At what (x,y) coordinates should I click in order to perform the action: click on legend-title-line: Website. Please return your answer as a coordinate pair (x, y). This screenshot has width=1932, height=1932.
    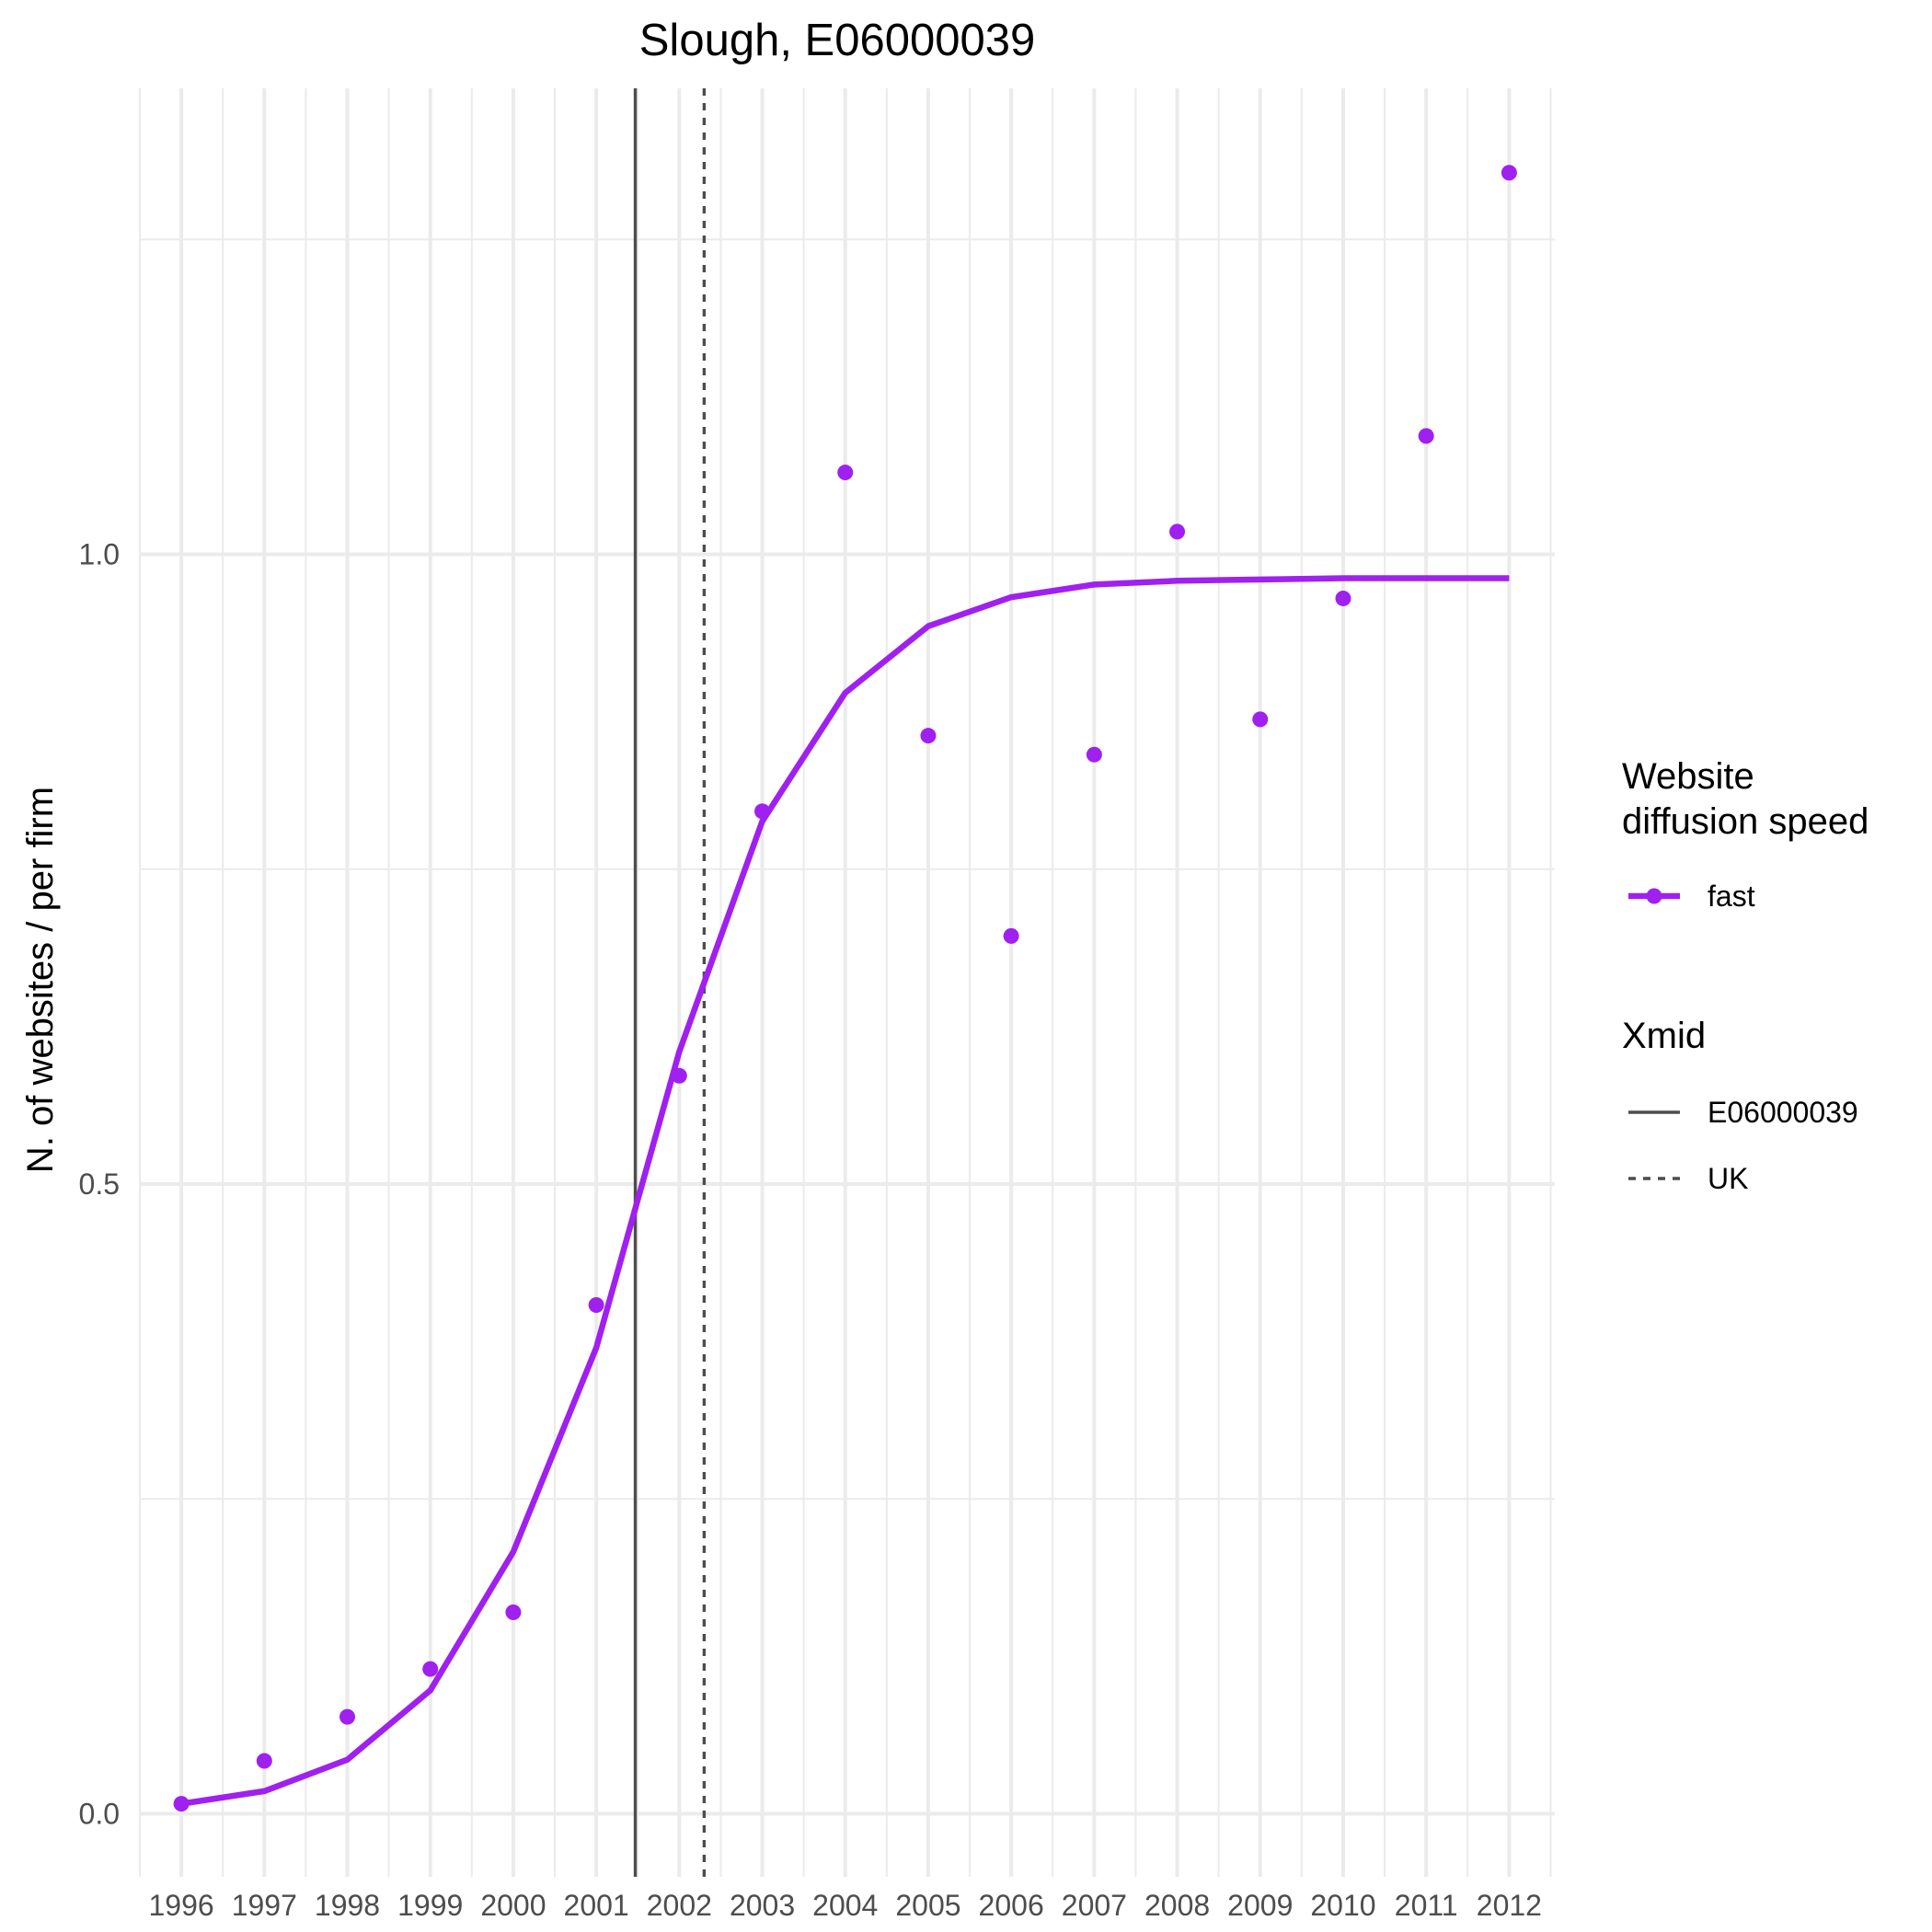
    Looking at the image, I should click on (1688, 776).